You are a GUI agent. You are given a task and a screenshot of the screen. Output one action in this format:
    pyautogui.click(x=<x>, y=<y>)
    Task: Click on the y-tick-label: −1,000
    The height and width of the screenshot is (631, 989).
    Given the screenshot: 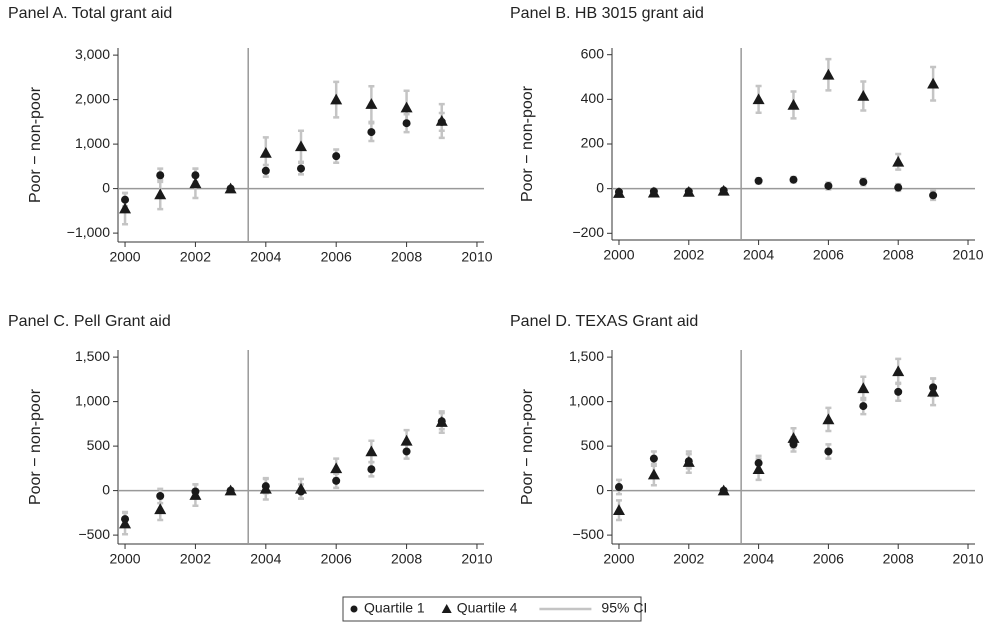 What is the action you would take?
    pyautogui.click(x=88, y=232)
    